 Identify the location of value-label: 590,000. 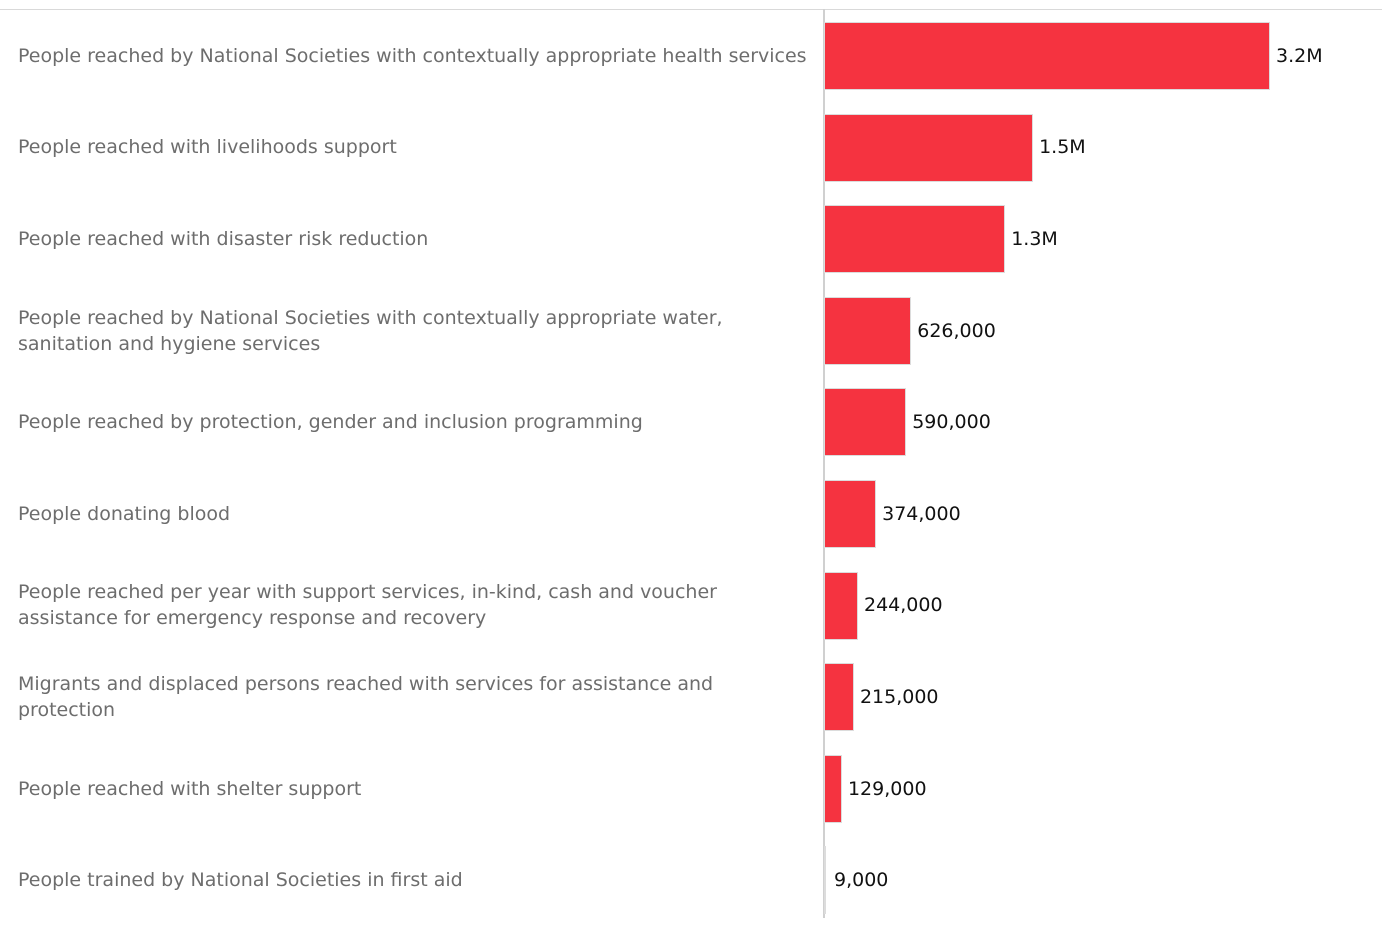
(951, 422).